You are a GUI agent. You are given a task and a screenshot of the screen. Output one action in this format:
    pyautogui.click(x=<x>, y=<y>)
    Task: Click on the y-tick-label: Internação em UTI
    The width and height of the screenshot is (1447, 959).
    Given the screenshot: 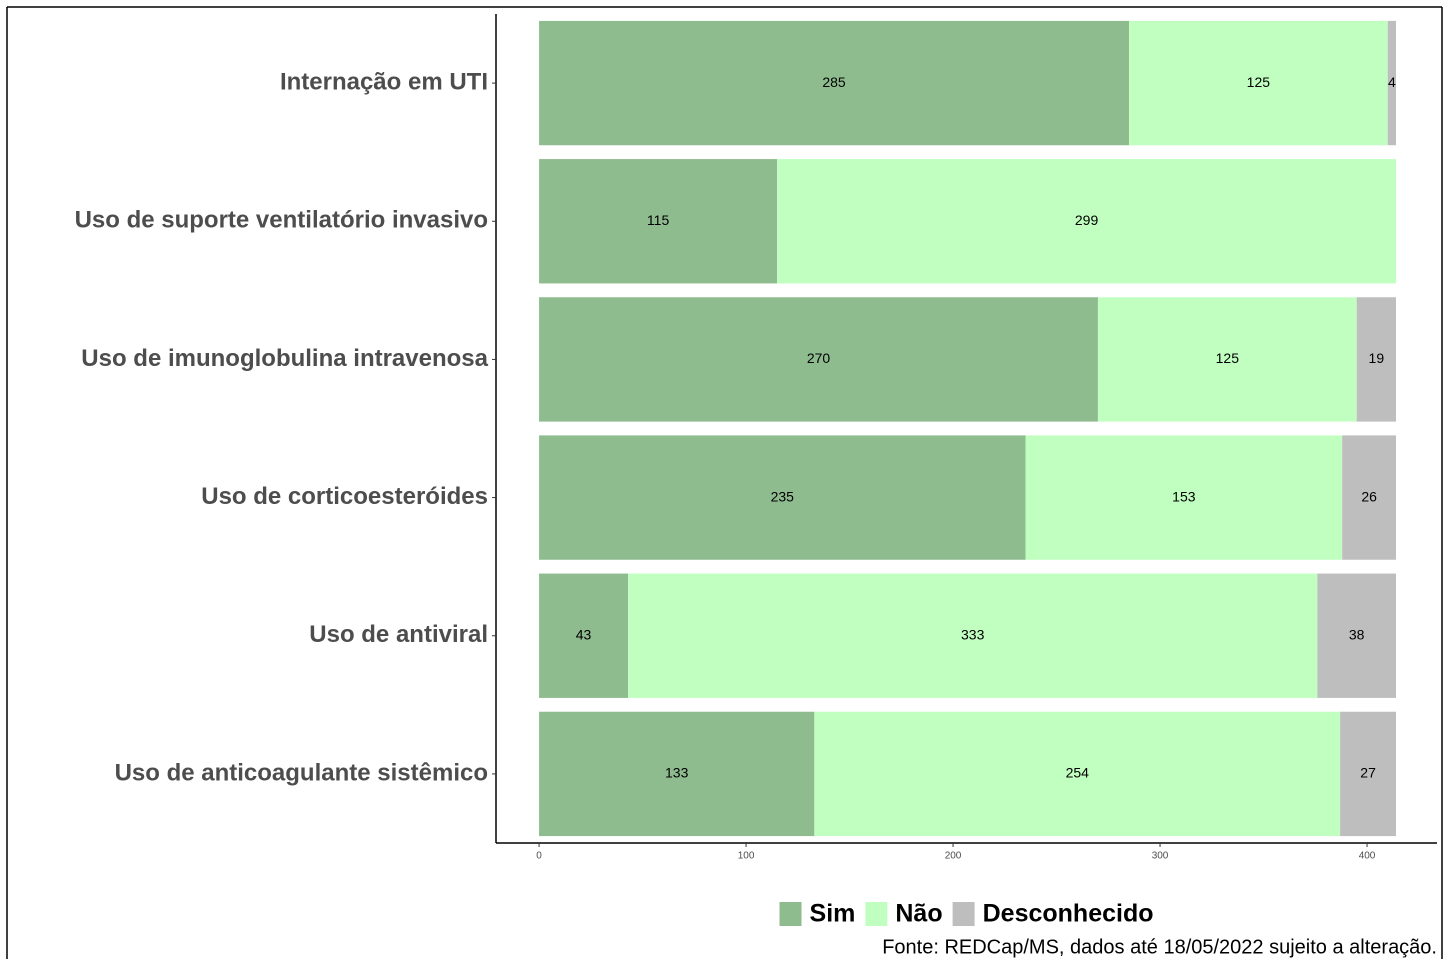 What is the action you would take?
    pyautogui.click(x=384, y=81)
    